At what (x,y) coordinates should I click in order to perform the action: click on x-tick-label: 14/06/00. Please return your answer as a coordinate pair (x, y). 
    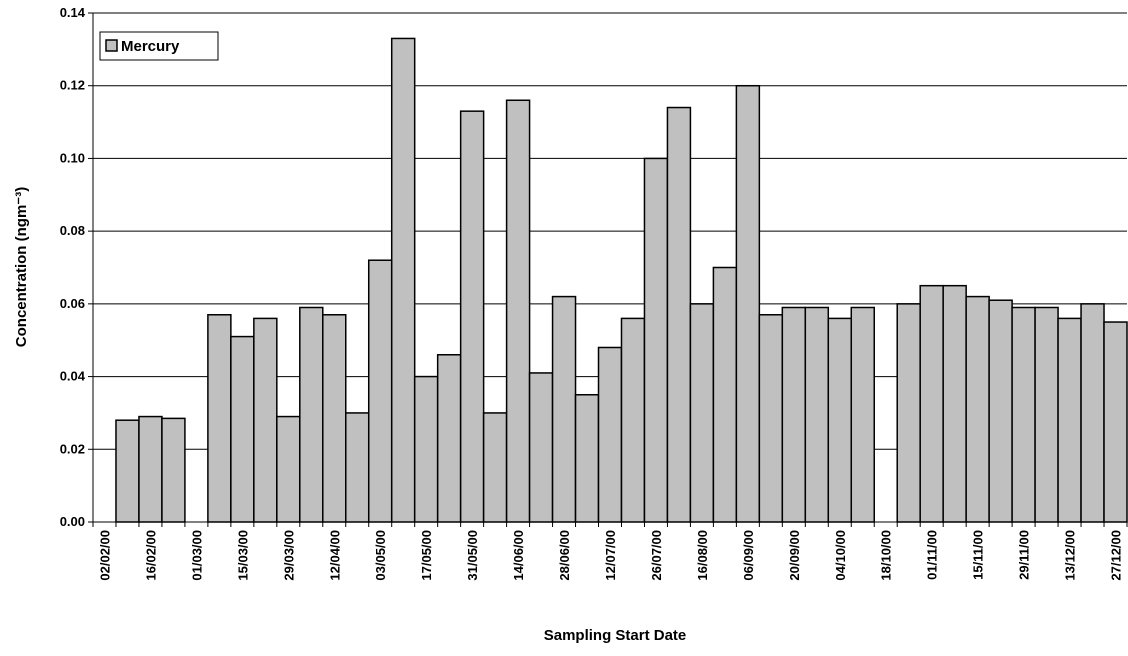
    Looking at the image, I should click on (518, 555).